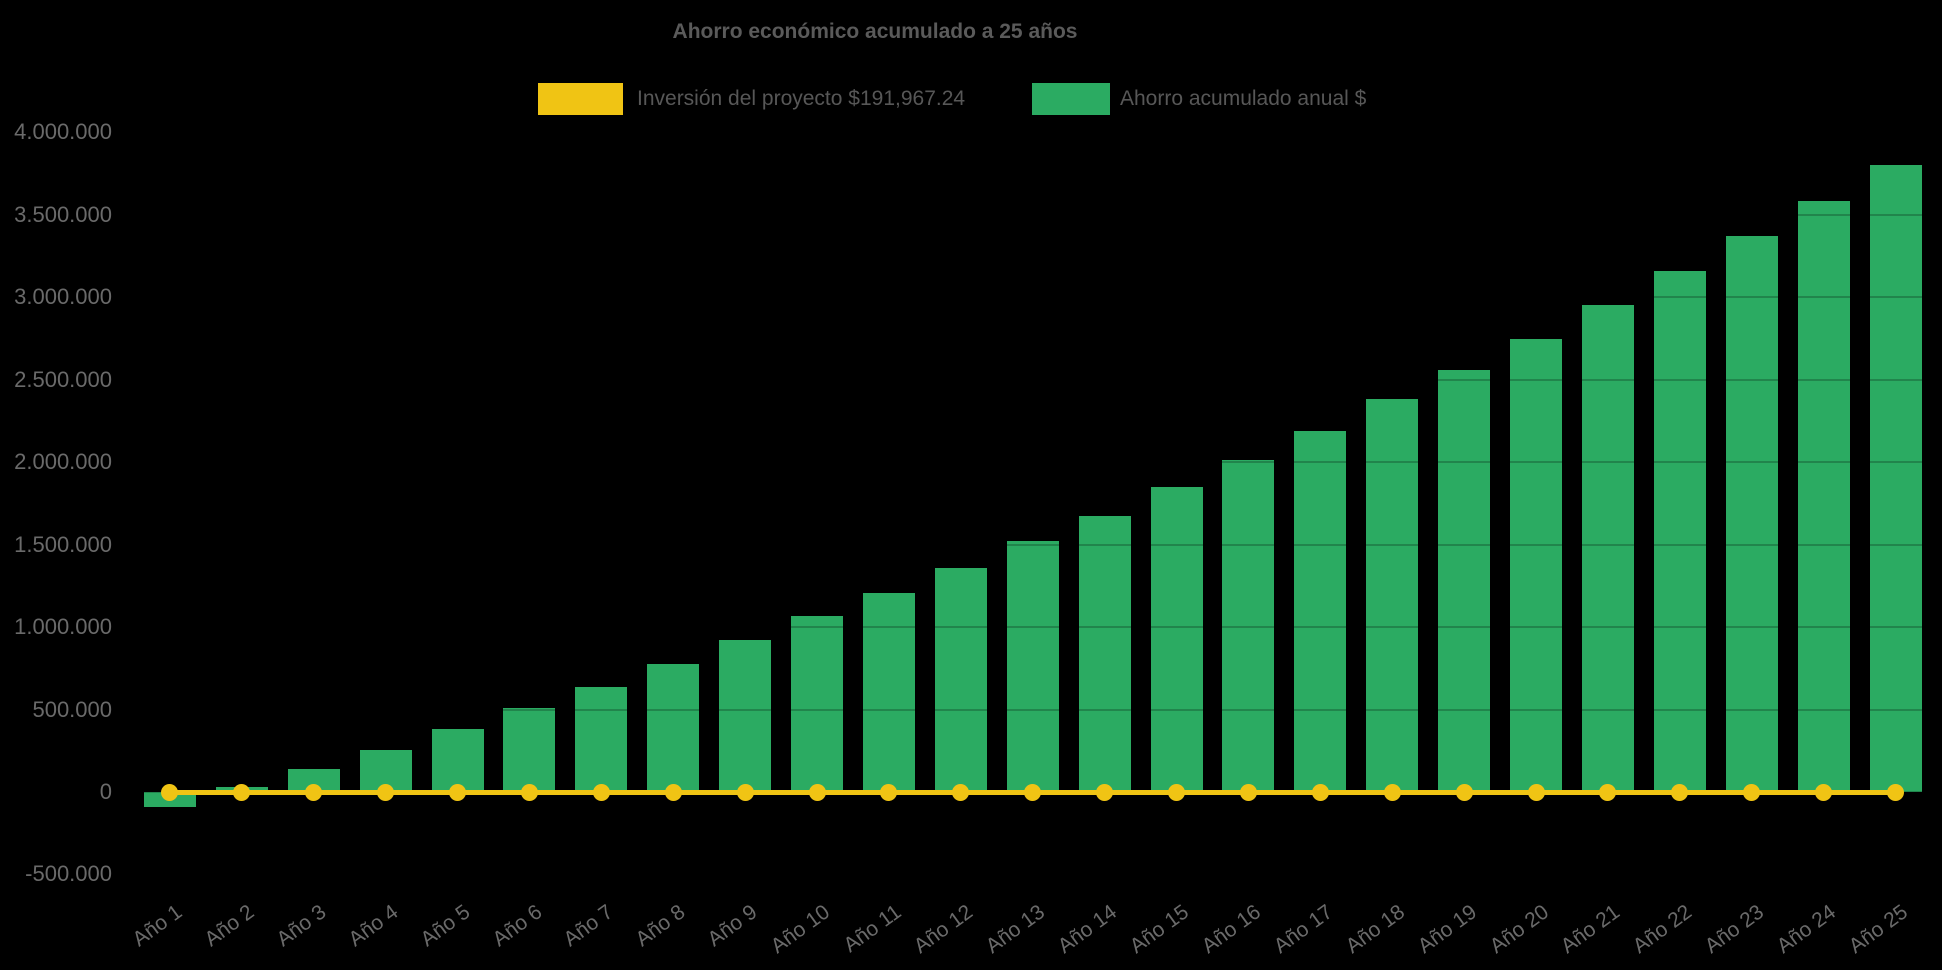 The image size is (1942, 970). I want to click on y-tick-label: 4.000.000, so click(63, 132).